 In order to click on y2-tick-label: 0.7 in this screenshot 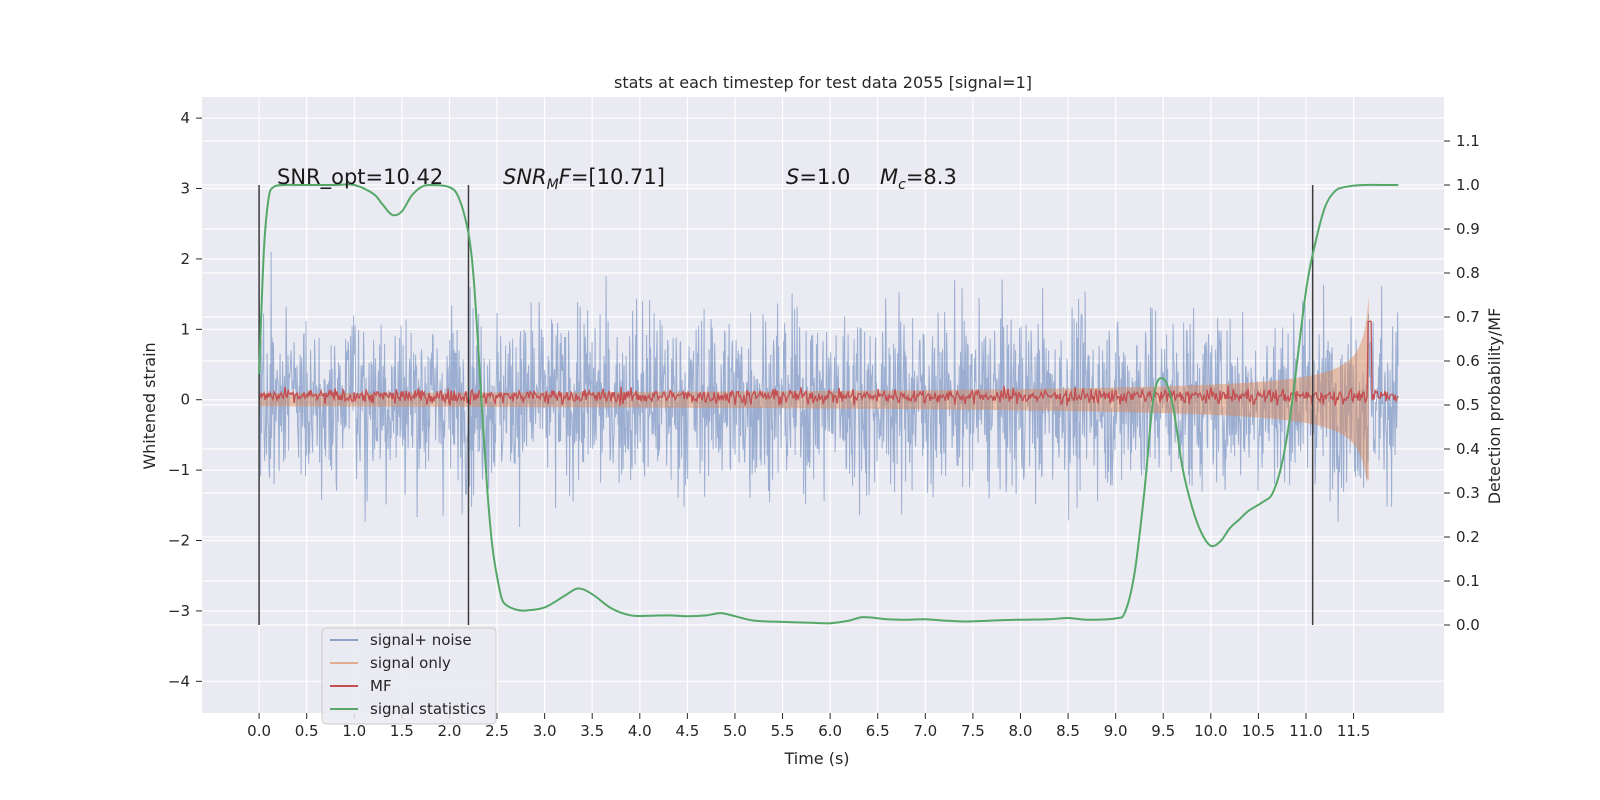, I will do `click(1468, 317)`.